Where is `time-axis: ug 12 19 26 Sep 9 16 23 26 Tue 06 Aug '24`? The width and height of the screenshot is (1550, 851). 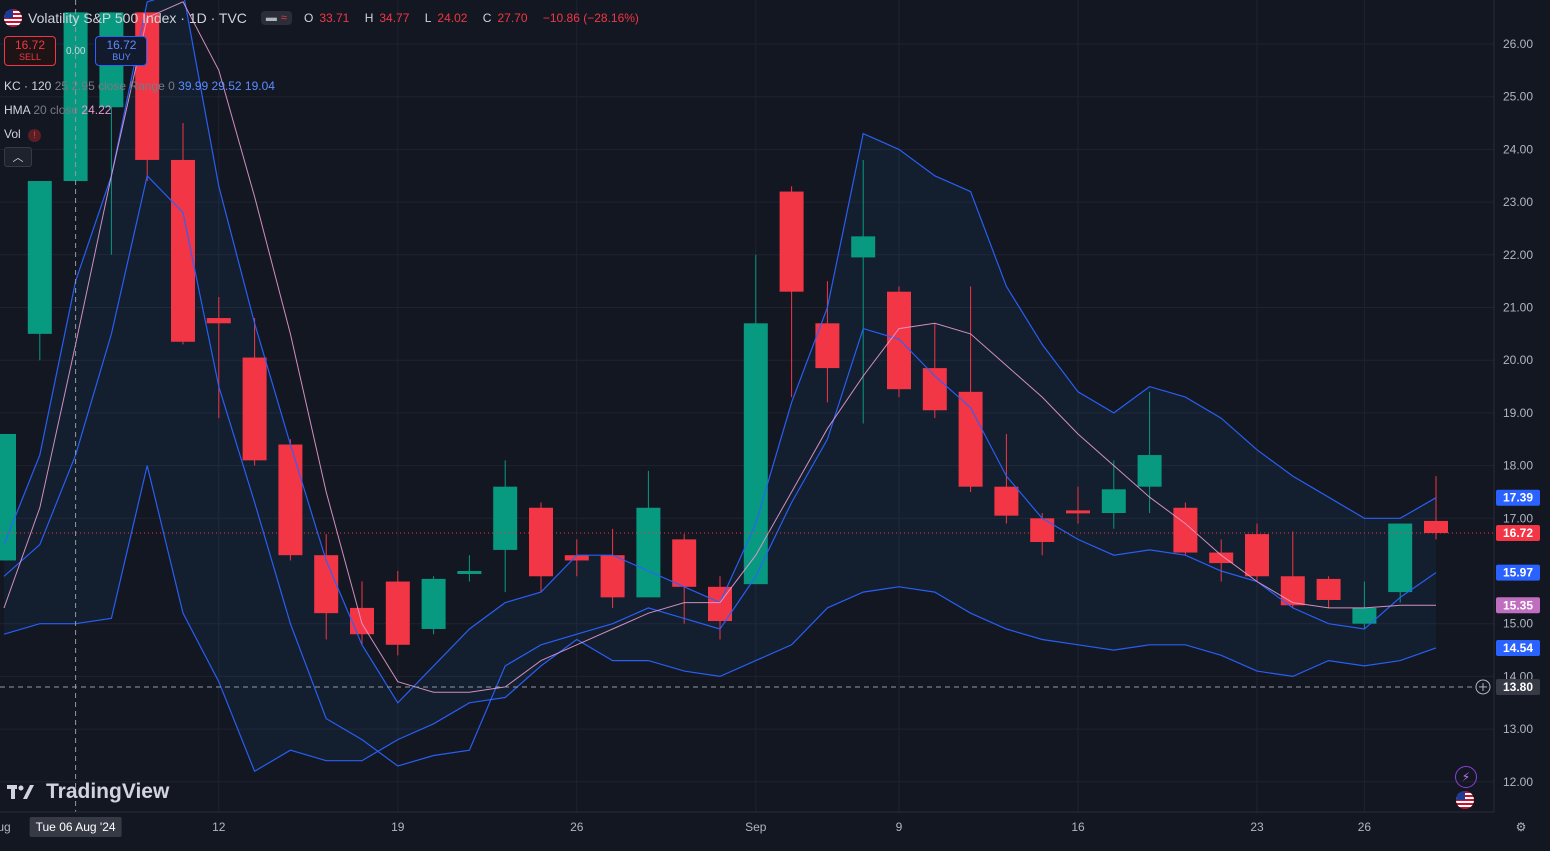 time-axis: ug 12 19 26 Sep 9 16 23 26 Tue 06 Aug '24 is located at coordinates (747, 824).